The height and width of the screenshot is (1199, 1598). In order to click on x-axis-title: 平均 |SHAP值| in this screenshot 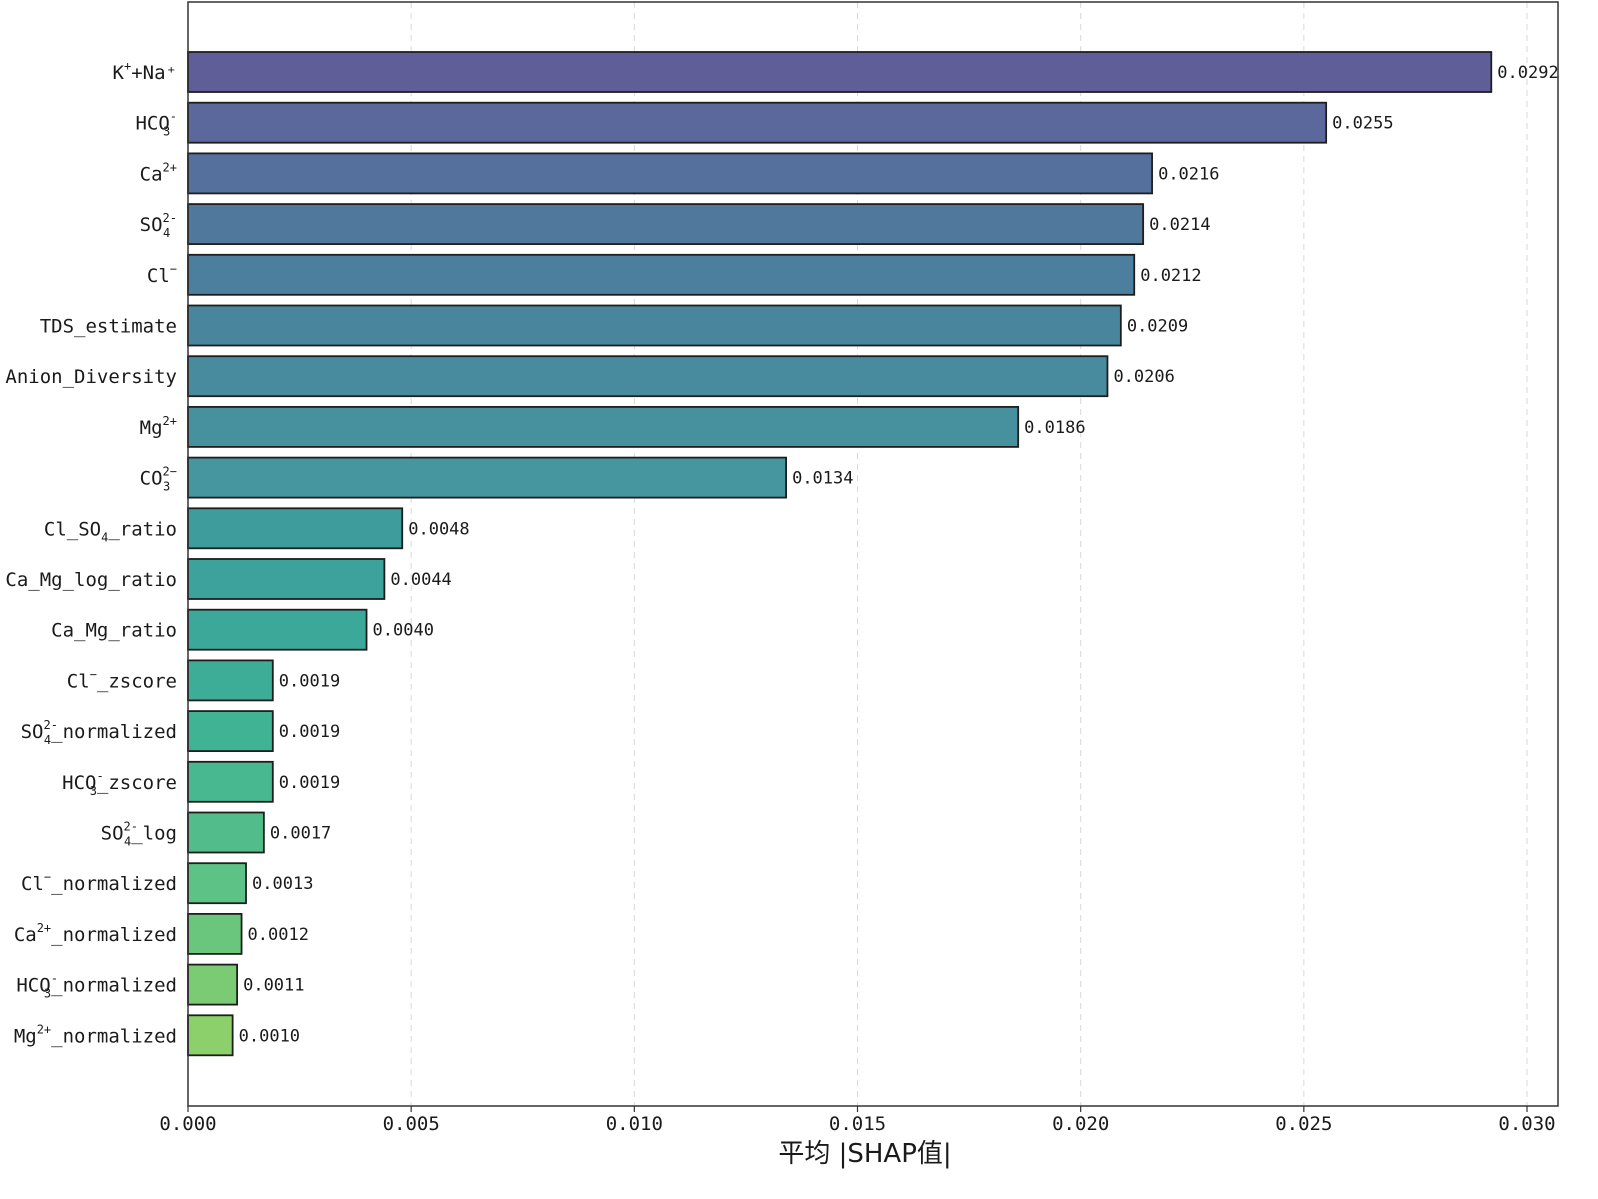, I will do `click(864, 1154)`.